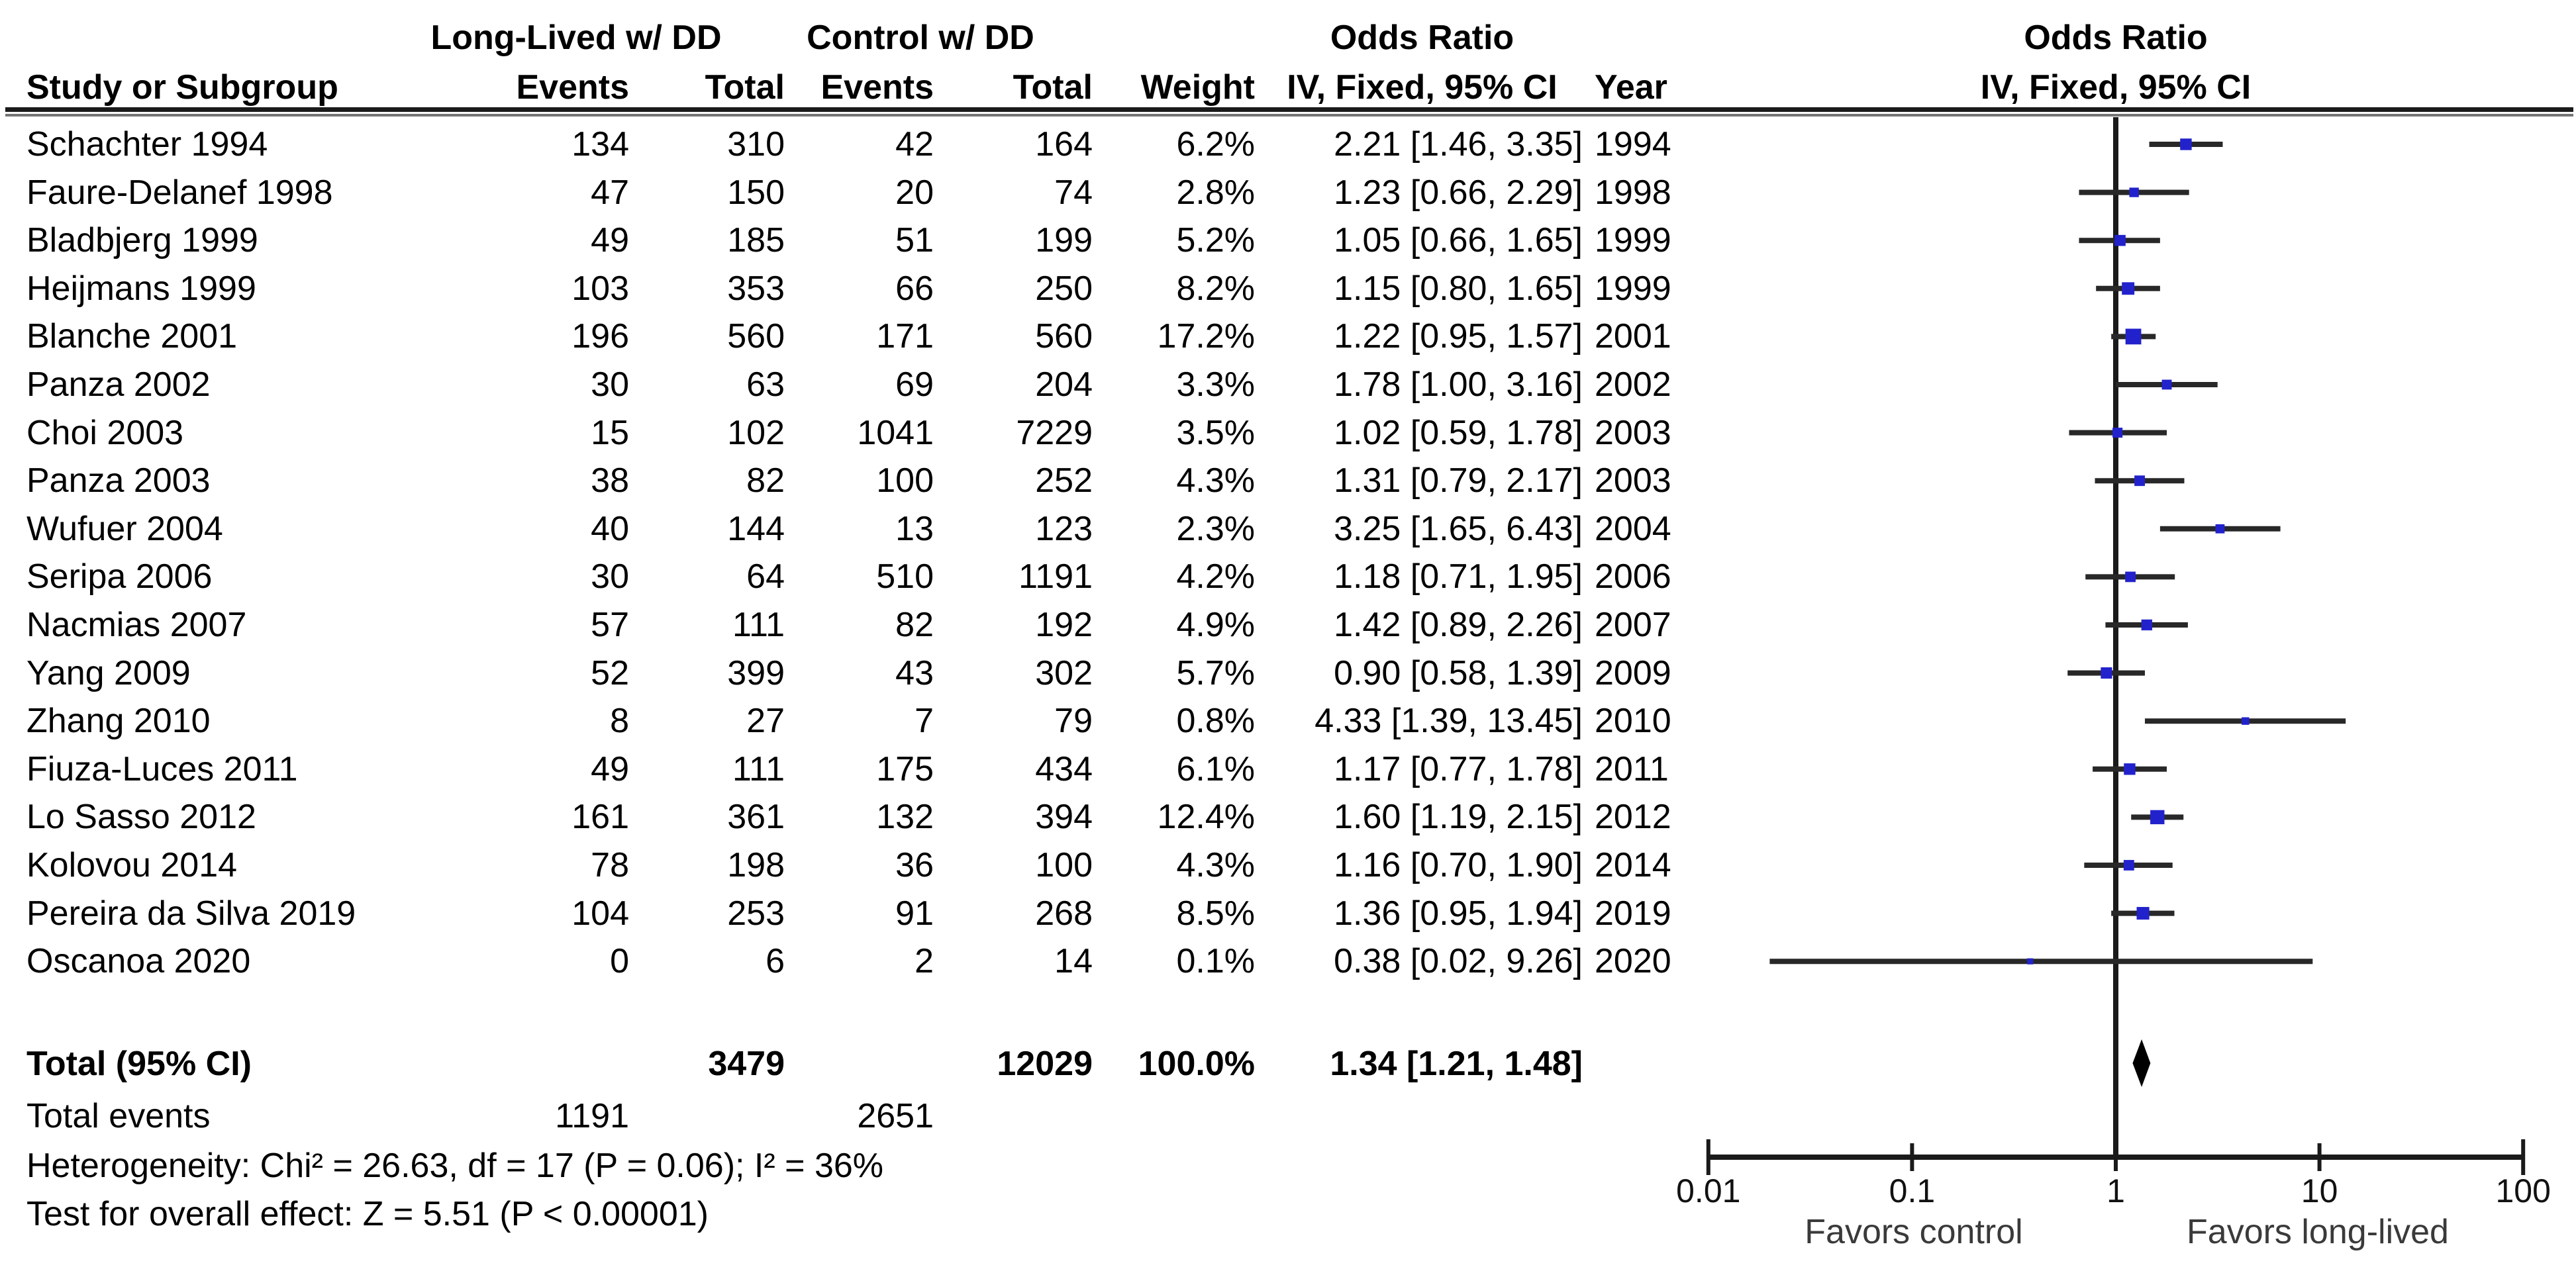 The width and height of the screenshot is (2576, 1275). What do you see at coordinates (1215, 433) in the screenshot?
I see `weight: 3.5%` at bounding box center [1215, 433].